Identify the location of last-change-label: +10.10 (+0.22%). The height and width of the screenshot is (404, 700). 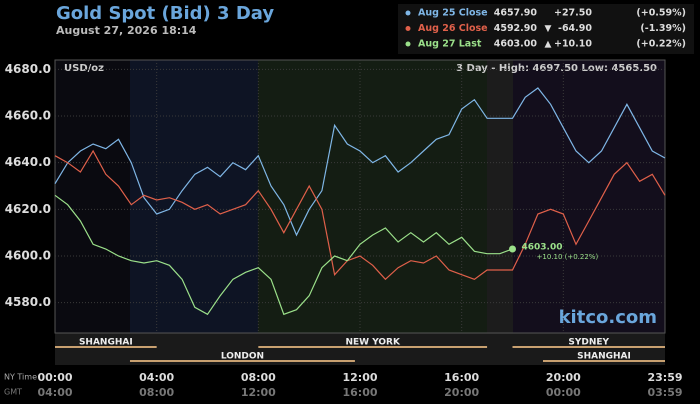
(568, 257).